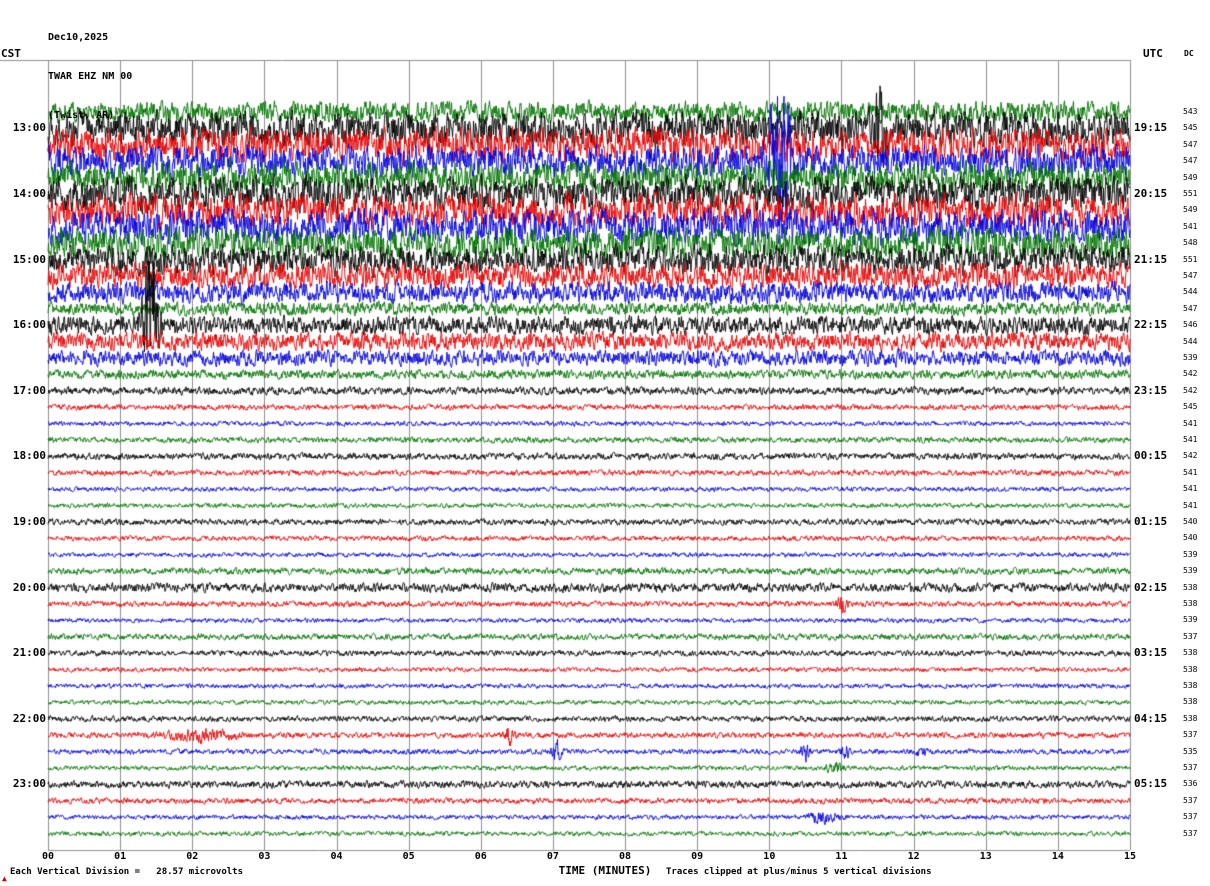  Describe the element at coordinates (29, 390) in the screenshot. I see `cst-hour-label: 17:00` at that location.